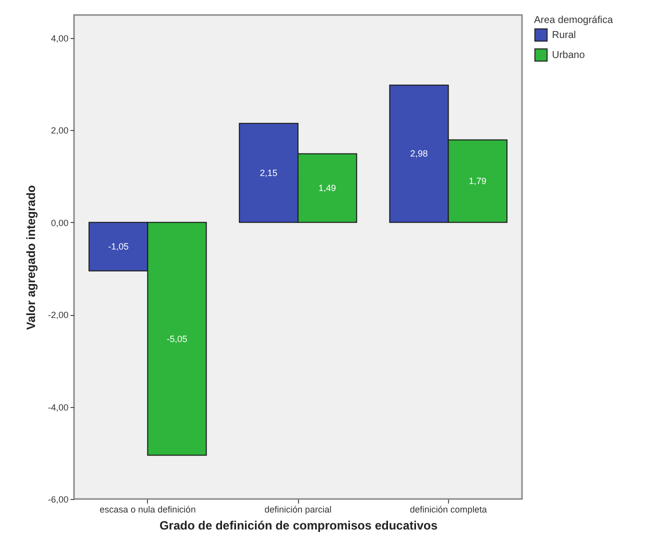 This screenshot has height=550, width=660. What do you see at coordinates (269, 173) in the screenshot?
I see `data-label: 2,15` at bounding box center [269, 173].